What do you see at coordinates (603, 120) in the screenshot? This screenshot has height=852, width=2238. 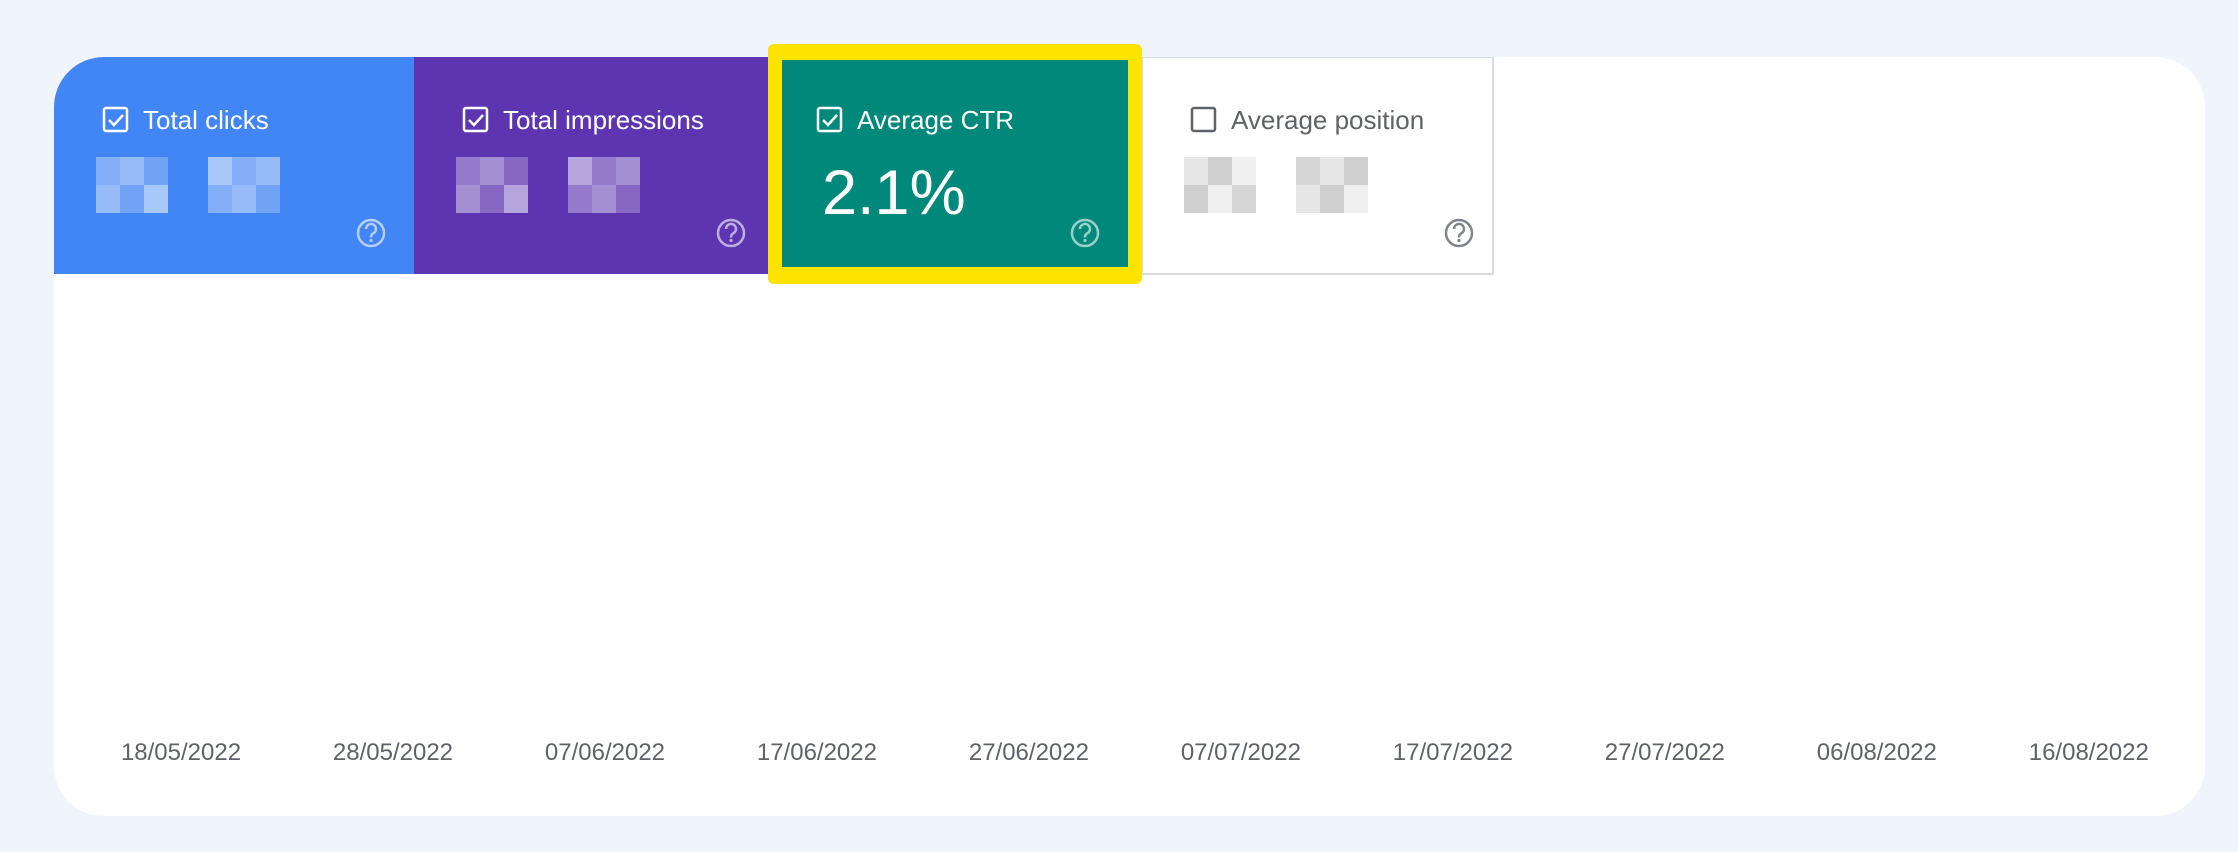 I see `tab-label: Total impressions` at bounding box center [603, 120].